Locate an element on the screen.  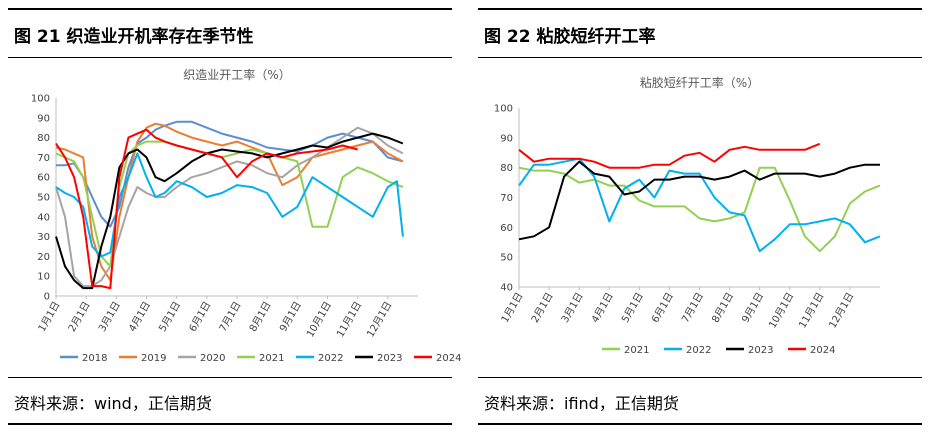
legend-label-2019: 2019 is located at coordinates (153, 358).